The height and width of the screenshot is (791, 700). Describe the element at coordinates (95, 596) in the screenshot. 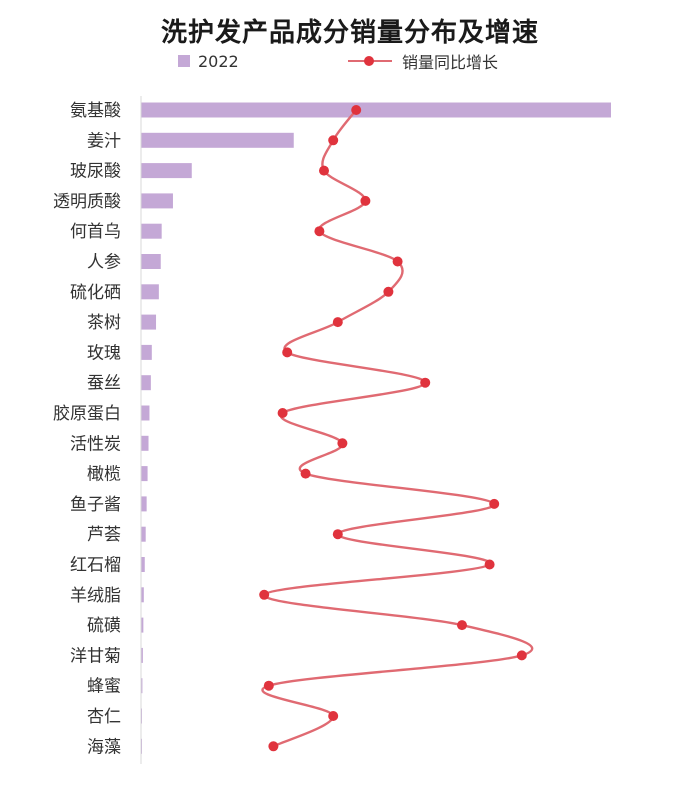

I see `category-label: 羊绒脂` at that location.